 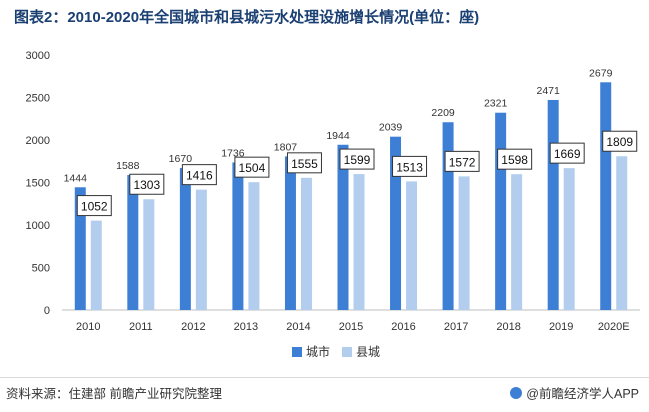 What do you see at coordinates (38, 56) in the screenshot?
I see `y-tick-label: 3000` at bounding box center [38, 56].